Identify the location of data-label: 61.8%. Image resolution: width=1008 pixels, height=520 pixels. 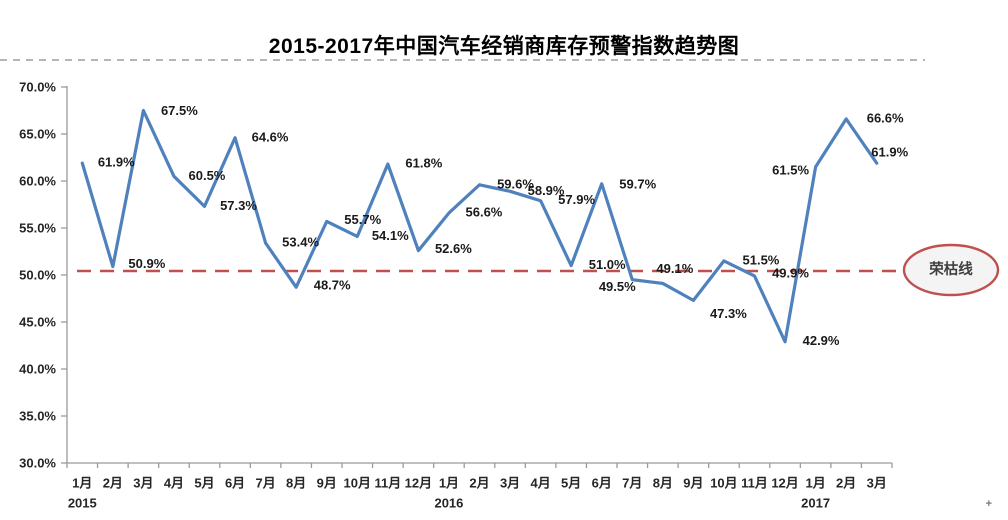
(423, 163).